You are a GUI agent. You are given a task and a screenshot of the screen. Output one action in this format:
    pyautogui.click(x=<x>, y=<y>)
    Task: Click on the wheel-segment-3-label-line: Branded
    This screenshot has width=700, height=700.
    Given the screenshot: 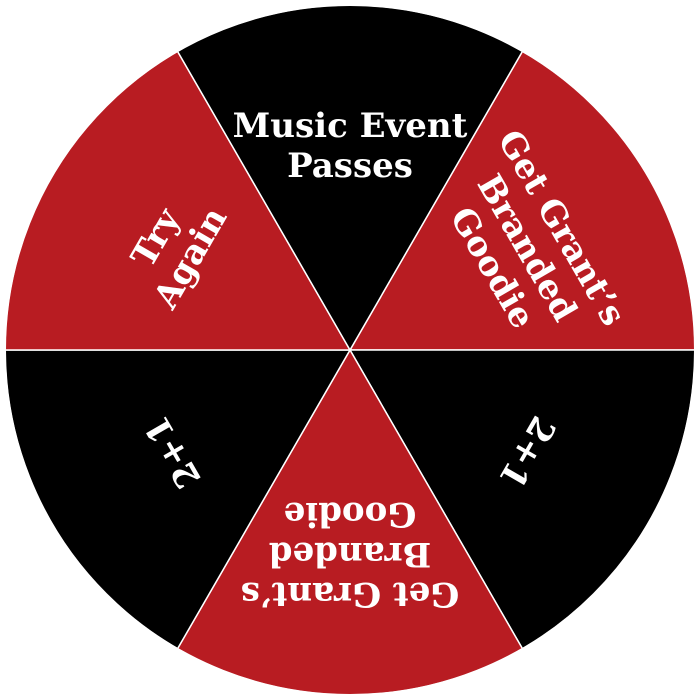 What is the action you would take?
    pyautogui.click(x=350, y=554)
    